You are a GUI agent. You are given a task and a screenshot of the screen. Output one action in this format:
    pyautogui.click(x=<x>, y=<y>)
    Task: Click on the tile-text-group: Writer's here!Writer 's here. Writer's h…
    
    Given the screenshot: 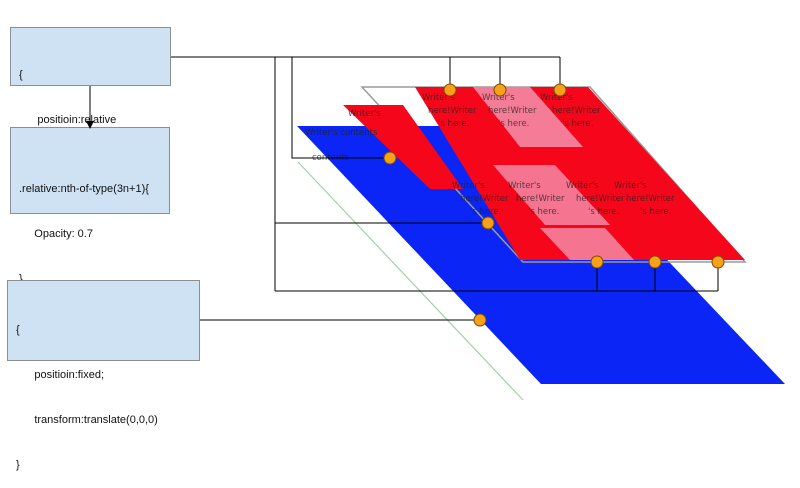 What is the action you would take?
    pyautogui.click(x=490, y=155)
    